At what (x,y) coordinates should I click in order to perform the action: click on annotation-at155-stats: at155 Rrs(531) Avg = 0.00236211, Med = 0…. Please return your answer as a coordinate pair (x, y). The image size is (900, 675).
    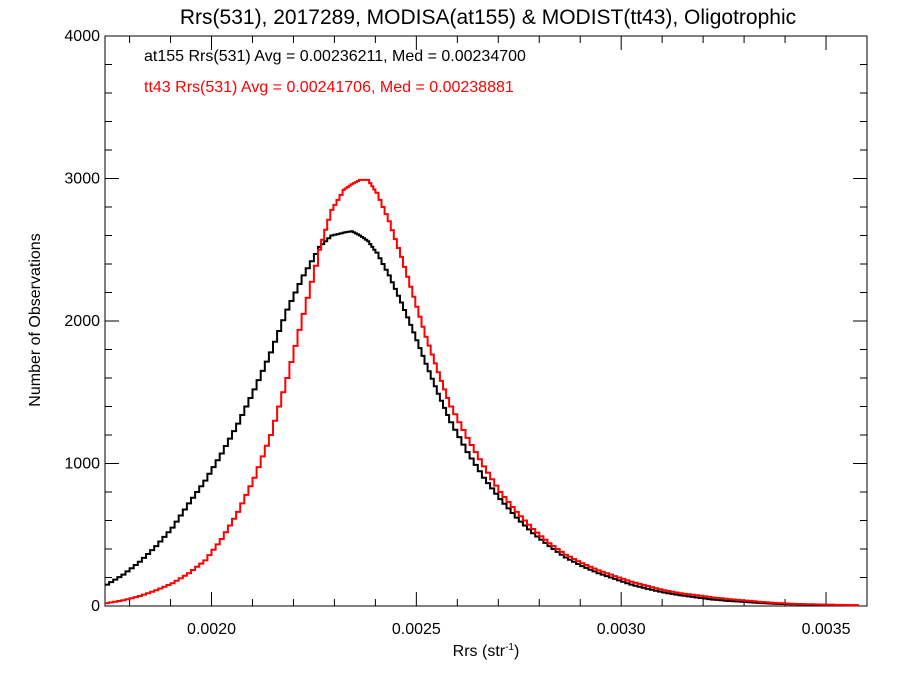
    Looking at the image, I should click on (335, 56).